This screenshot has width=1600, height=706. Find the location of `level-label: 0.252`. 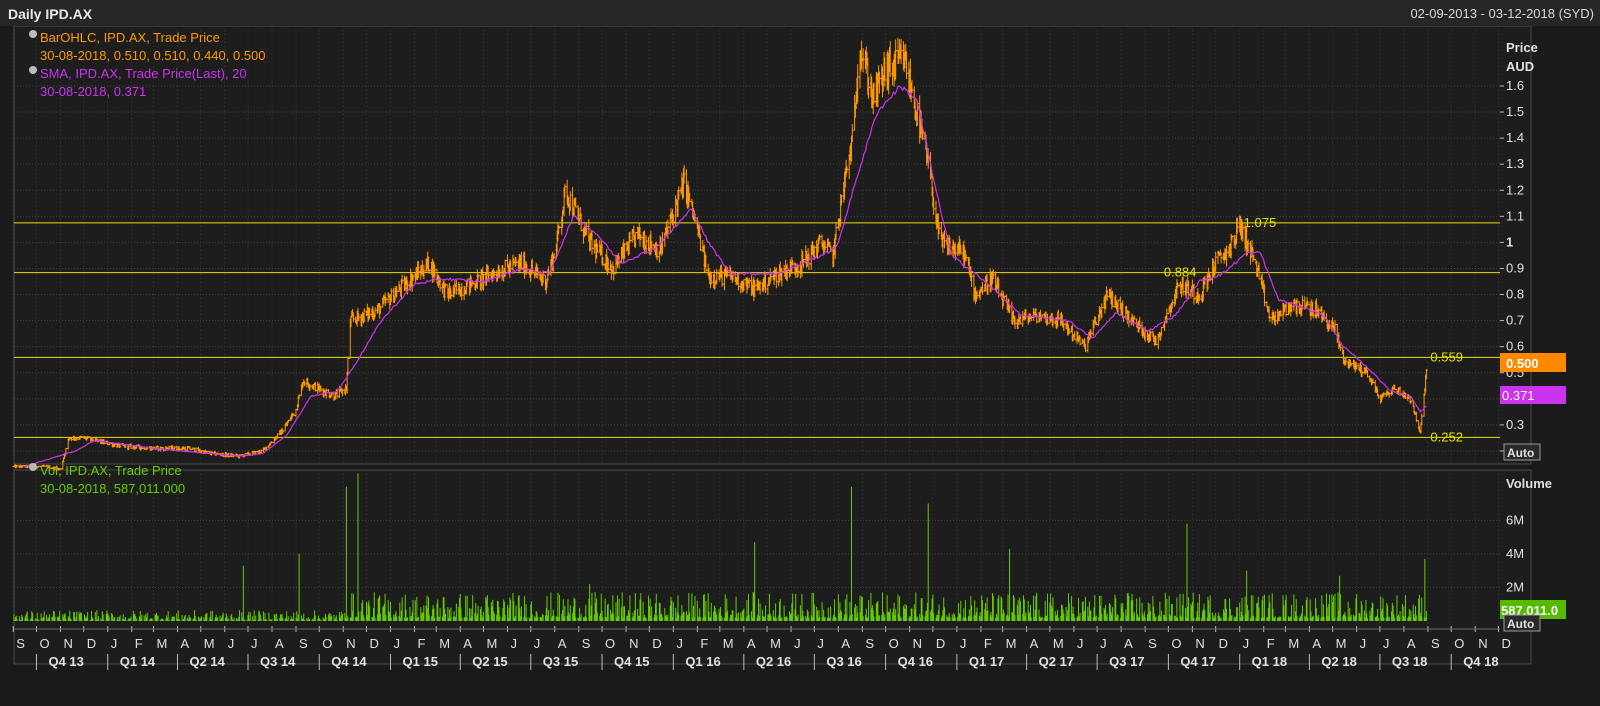

level-label: 0.252 is located at coordinates (1446, 436).